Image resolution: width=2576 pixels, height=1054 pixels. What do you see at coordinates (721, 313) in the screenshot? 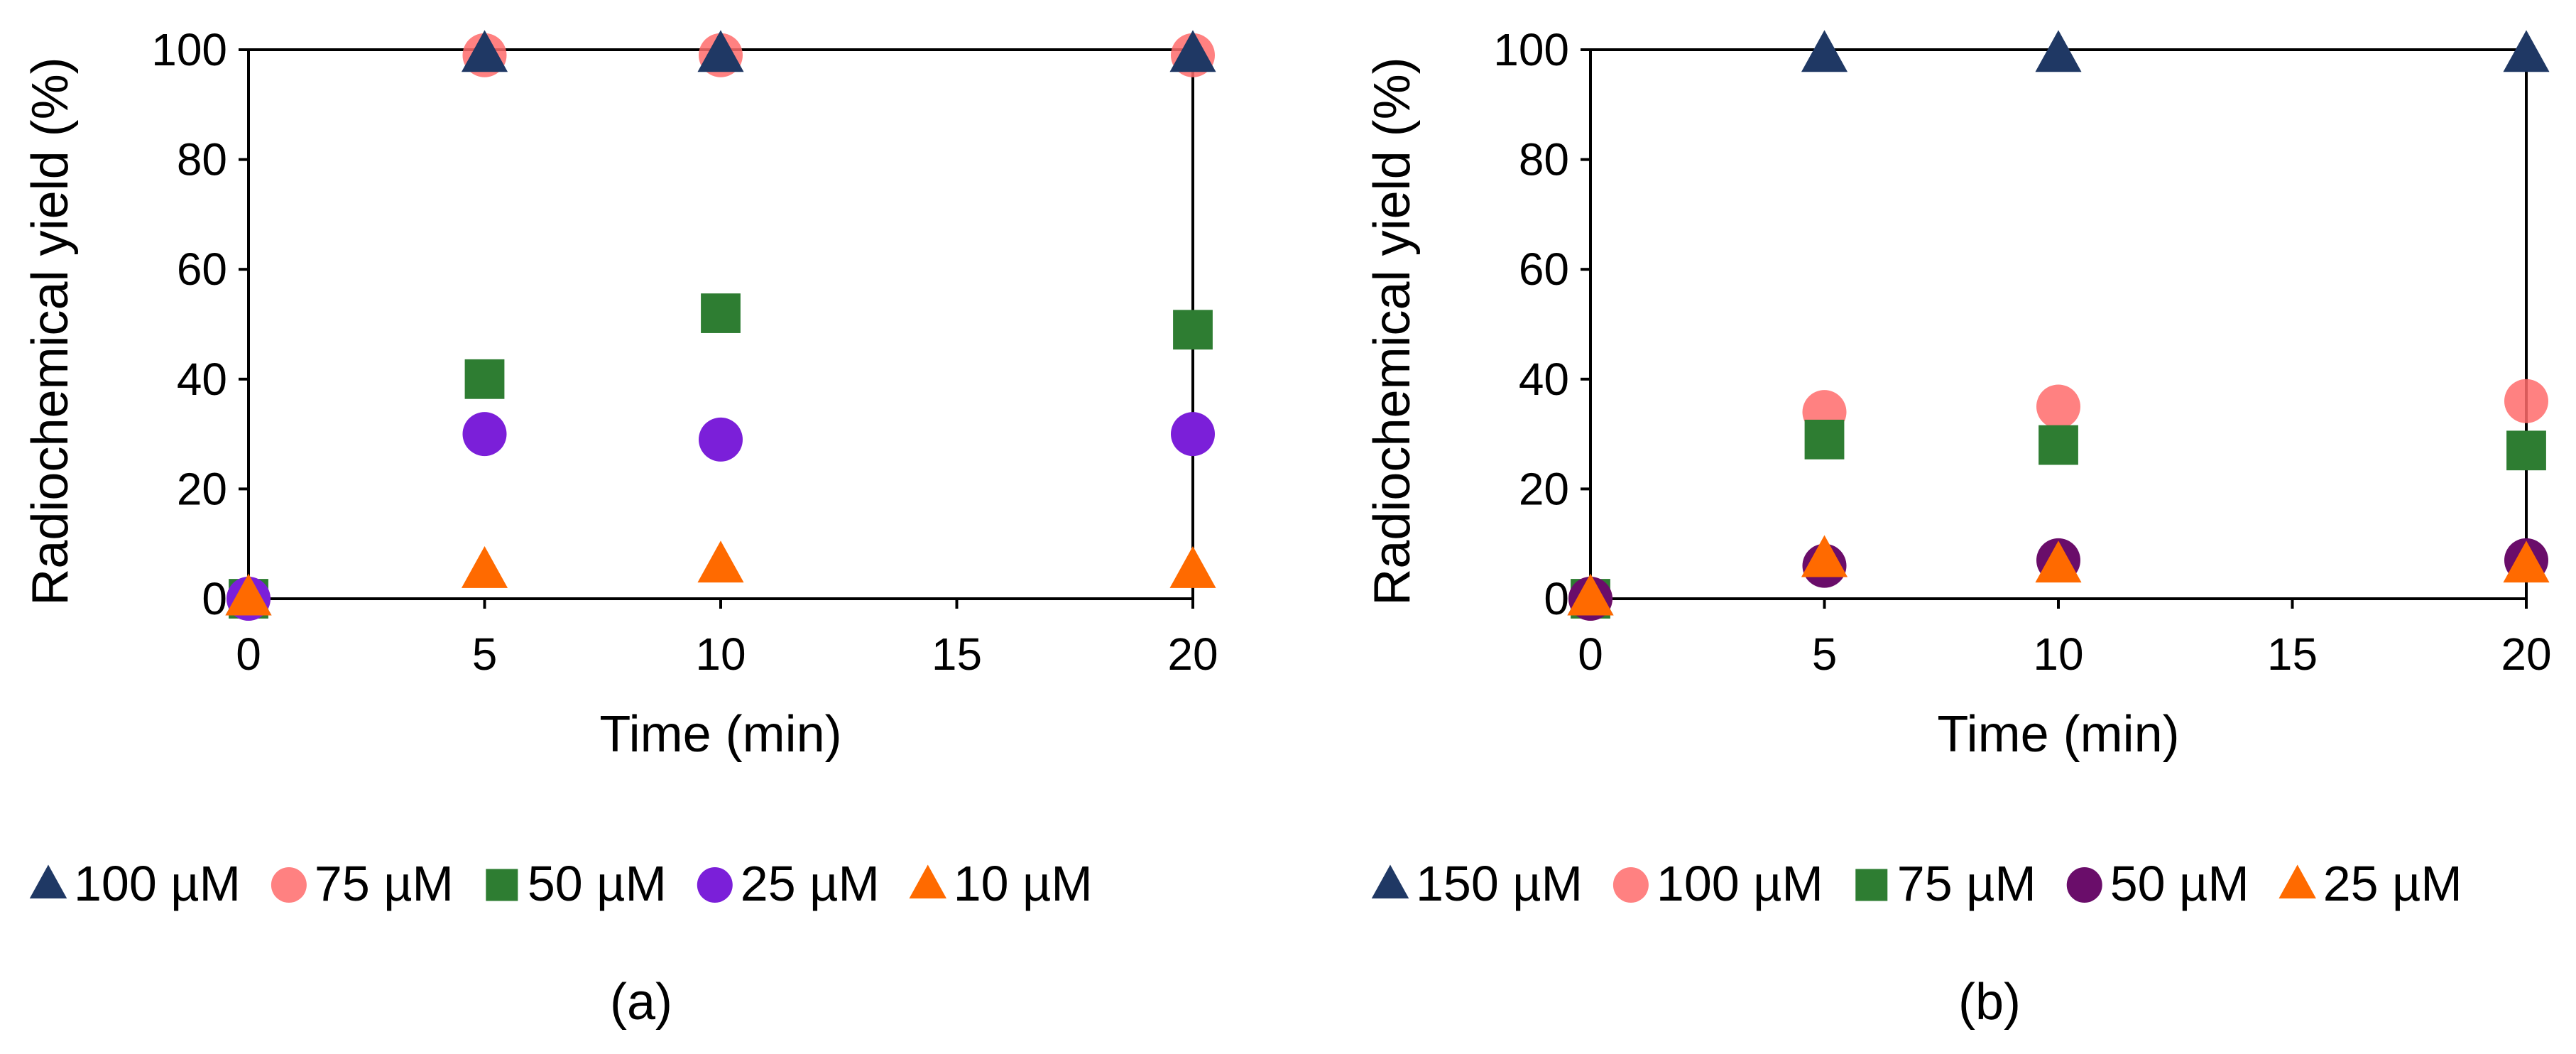
I see `data-point-50-um-t10` at bounding box center [721, 313].